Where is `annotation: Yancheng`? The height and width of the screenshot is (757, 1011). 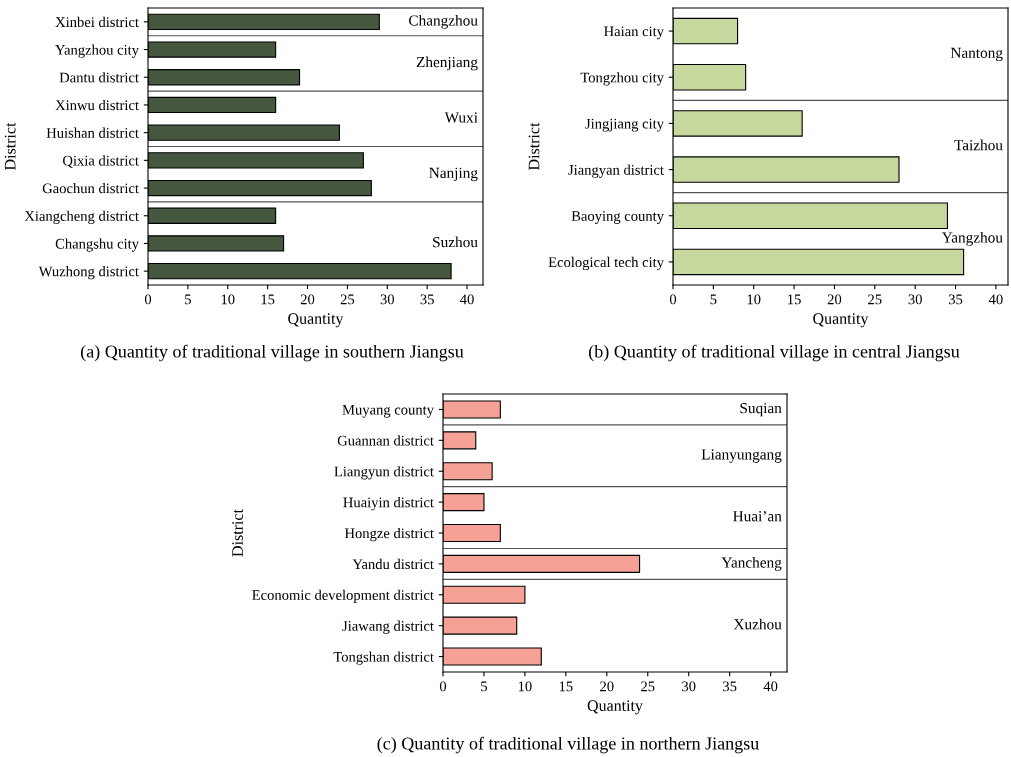 annotation: Yancheng is located at coordinates (751, 563).